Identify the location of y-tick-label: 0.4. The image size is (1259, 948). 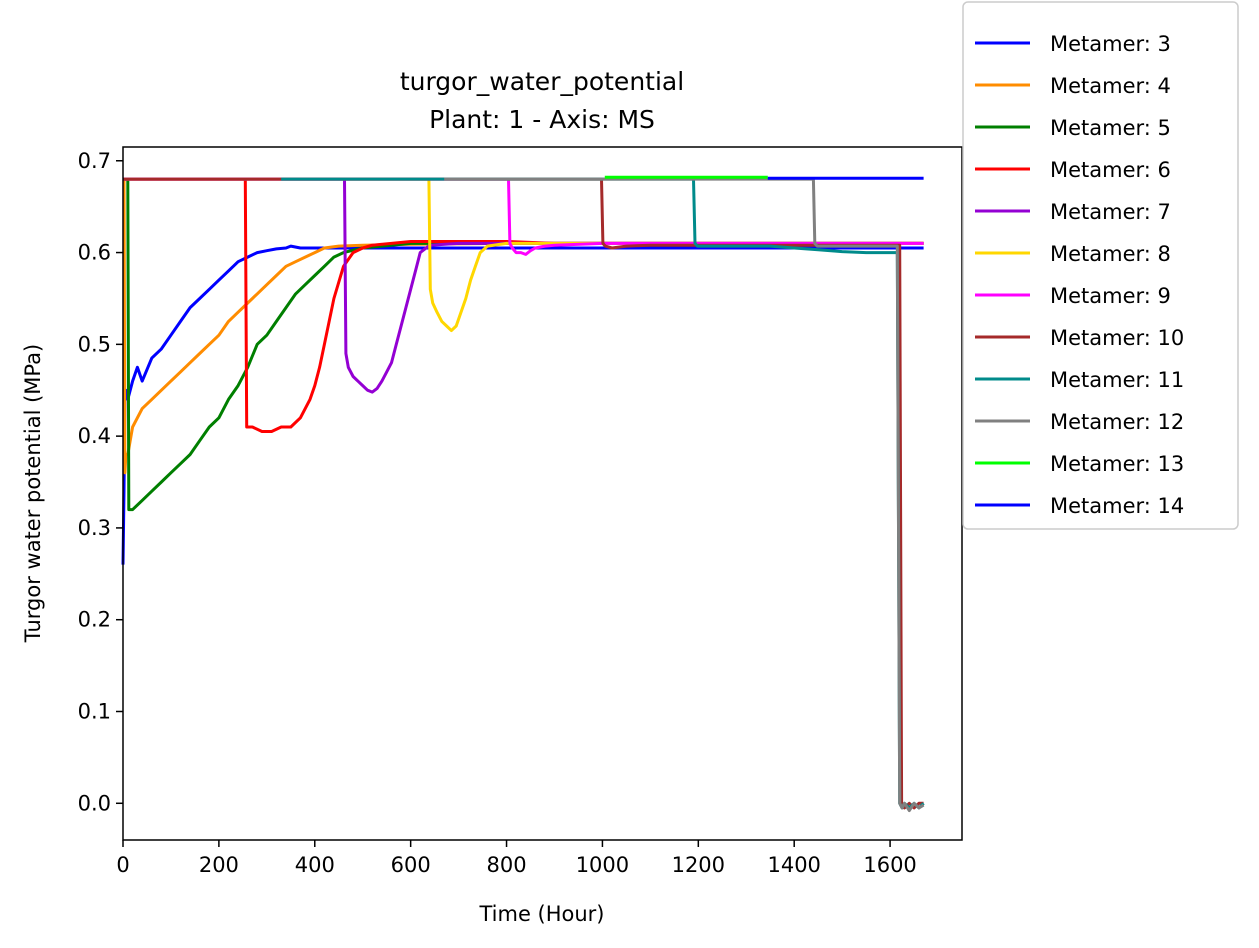
(94, 436).